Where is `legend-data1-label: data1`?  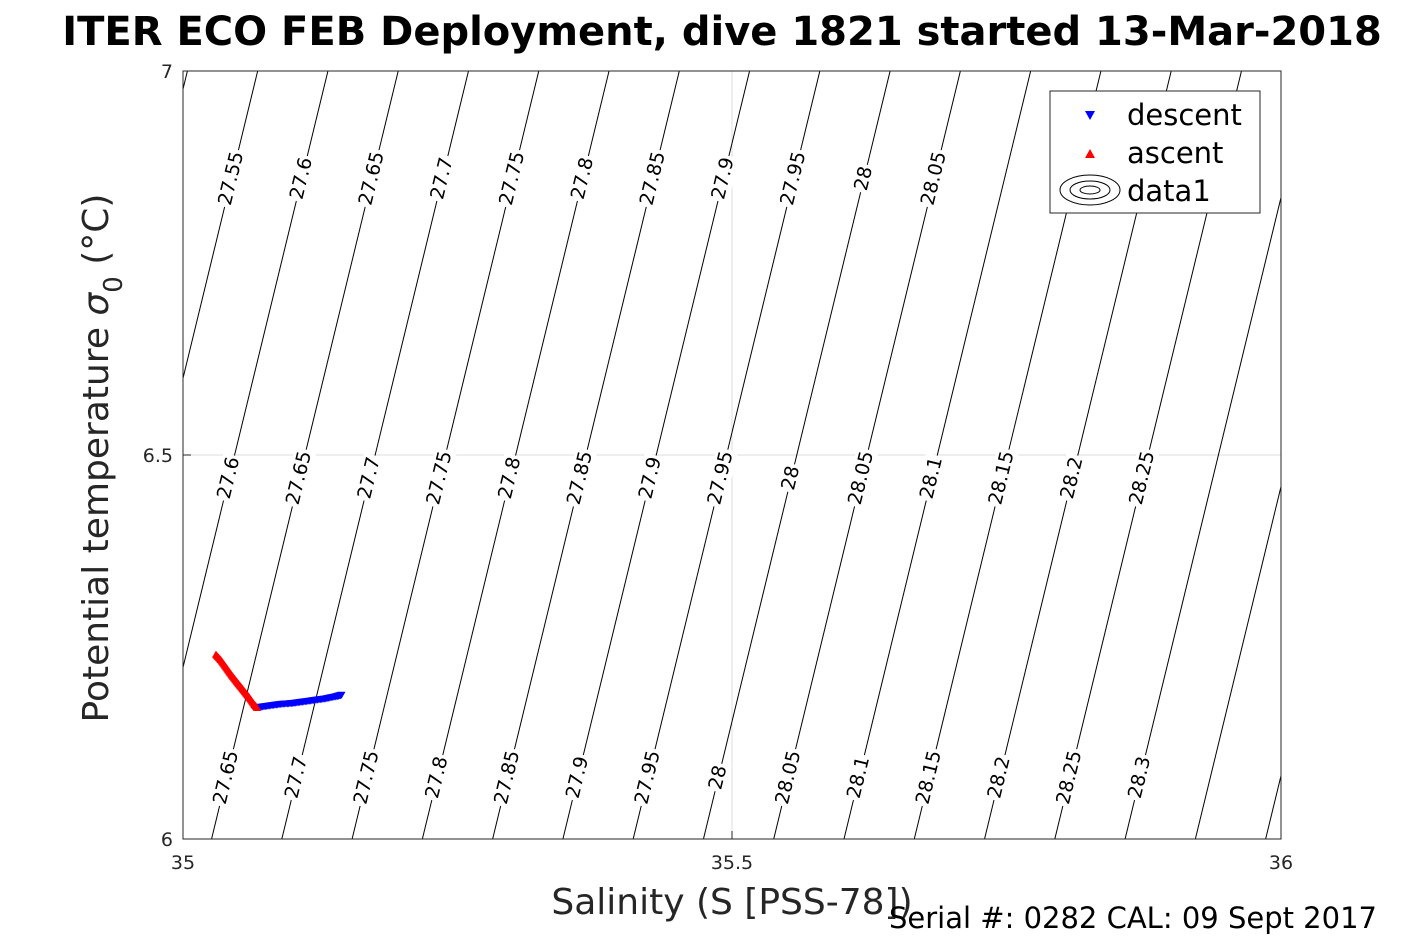 legend-data1-label: data1 is located at coordinates (1169, 191).